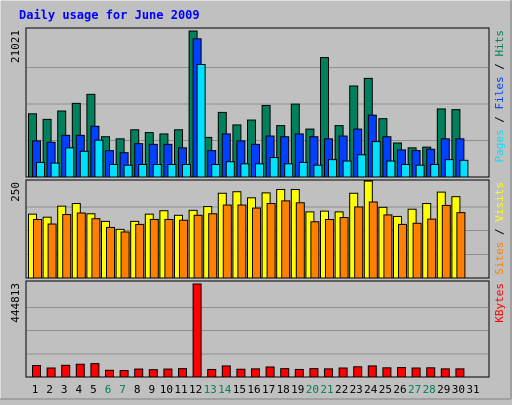 The image size is (512, 405). Describe the element at coordinates (371, 389) in the screenshot. I see `x-tick-label-day-24: 24` at that location.